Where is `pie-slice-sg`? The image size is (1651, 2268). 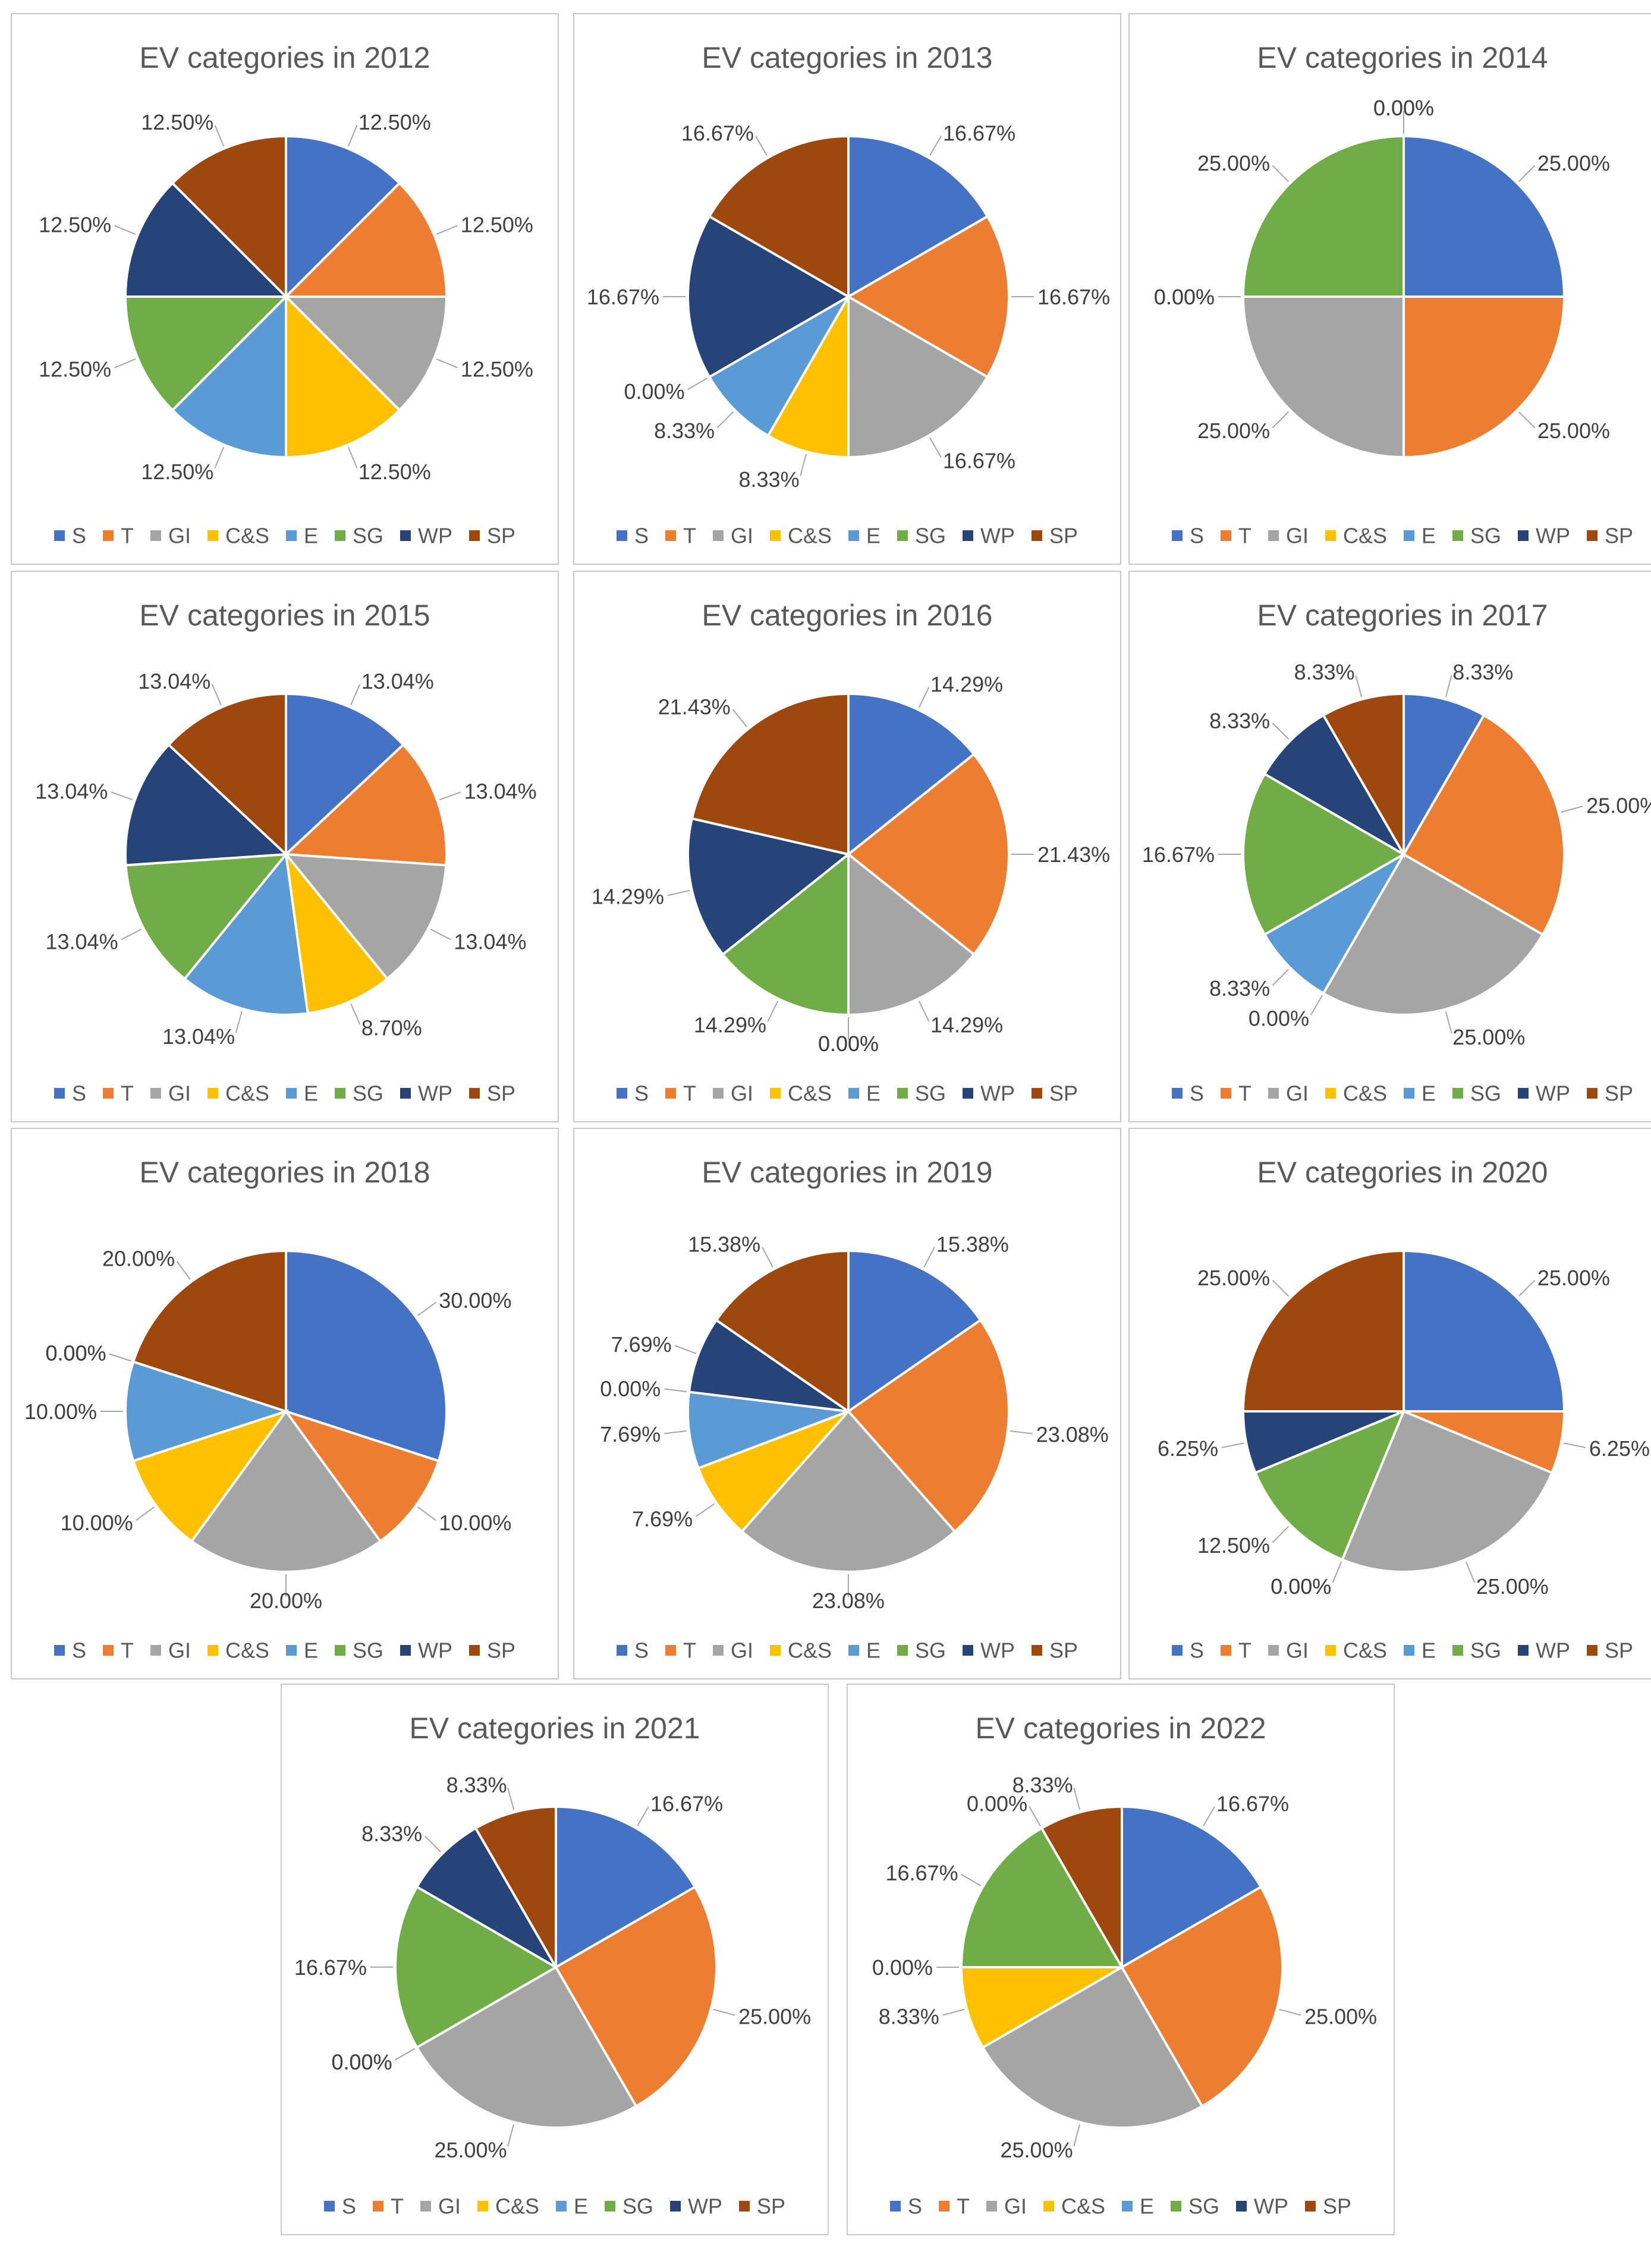 pie-slice-sg is located at coordinates (1329, 1485).